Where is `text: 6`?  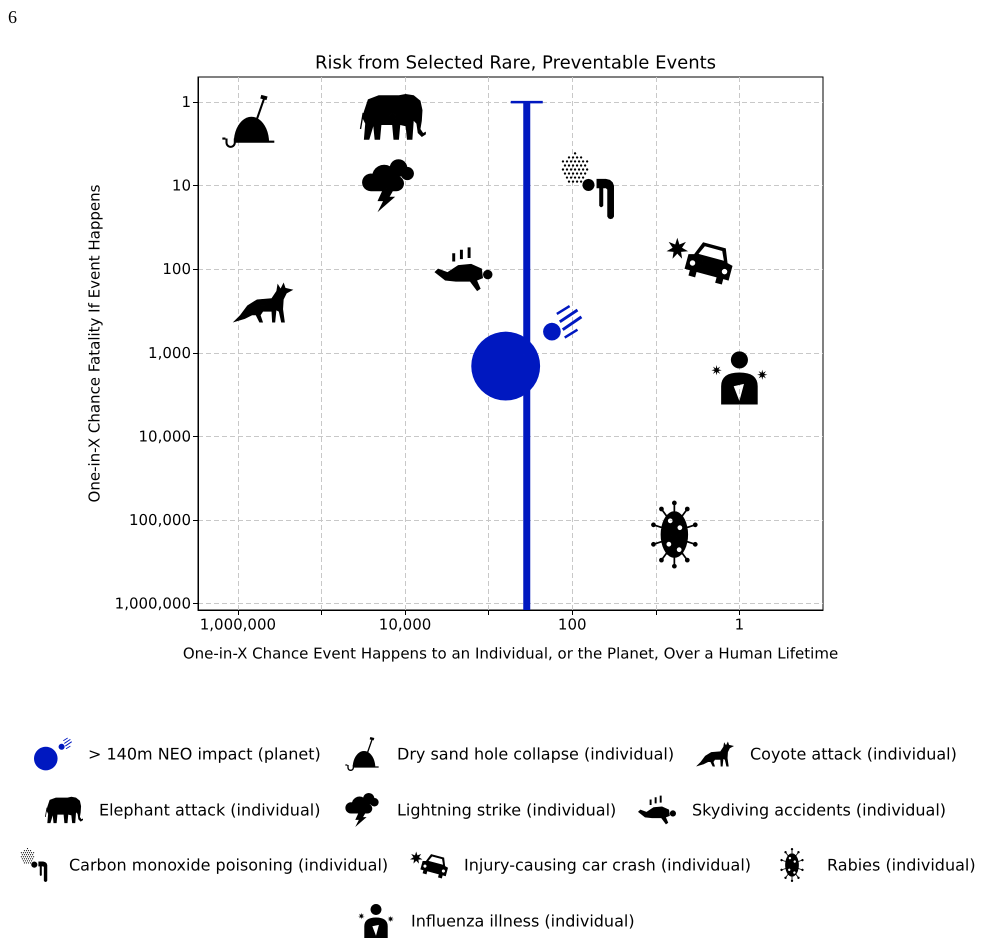 text: 6 is located at coordinates (12, 17).